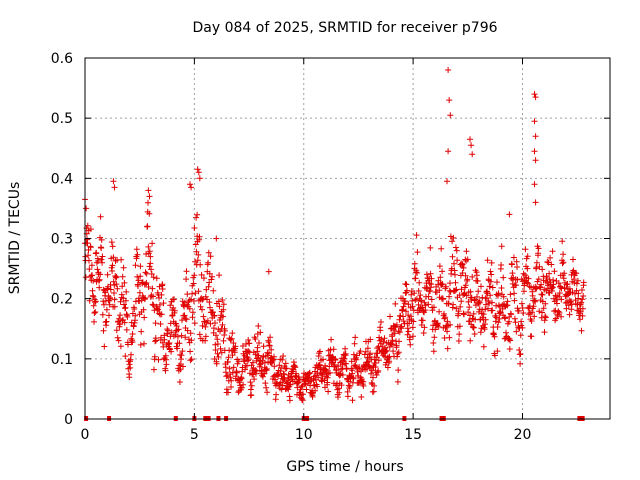 Image resolution: width=640 pixels, height=480 pixels. What do you see at coordinates (523, 435) in the screenshot?
I see `x-tick-label: 20` at bounding box center [523, 435].